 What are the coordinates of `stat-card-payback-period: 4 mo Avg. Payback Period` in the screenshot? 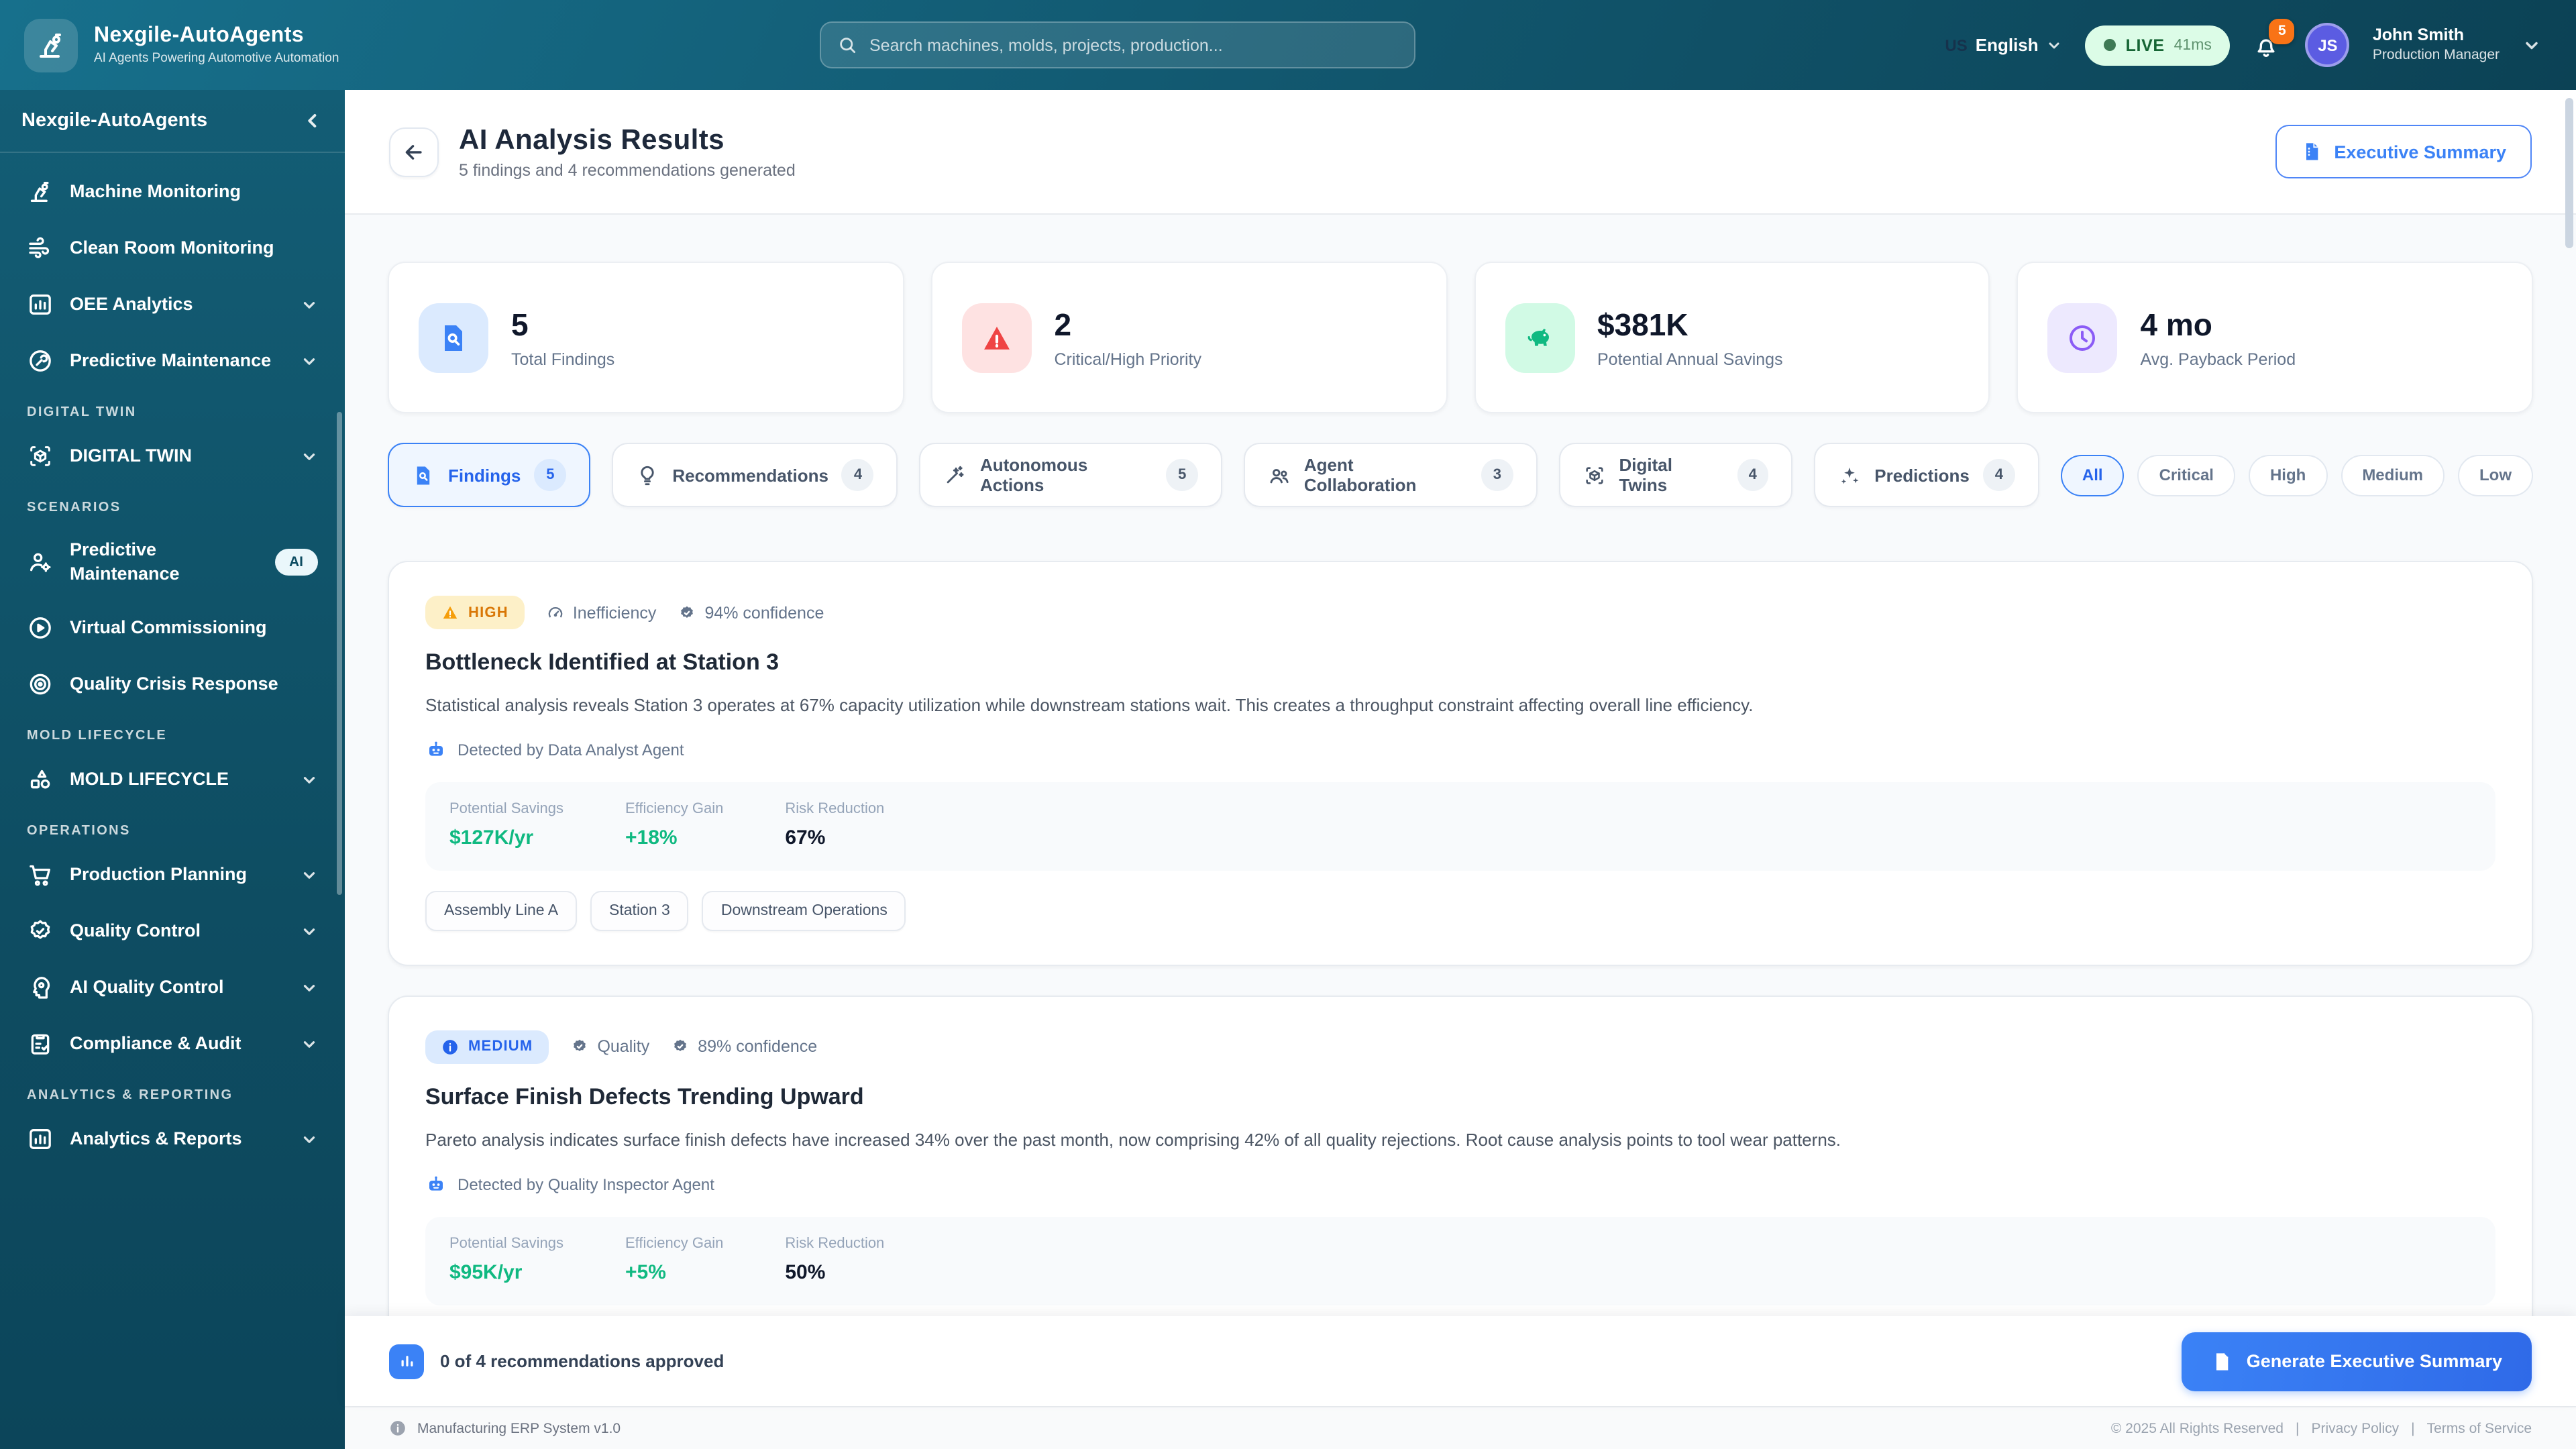 It's located at (2275, 337).